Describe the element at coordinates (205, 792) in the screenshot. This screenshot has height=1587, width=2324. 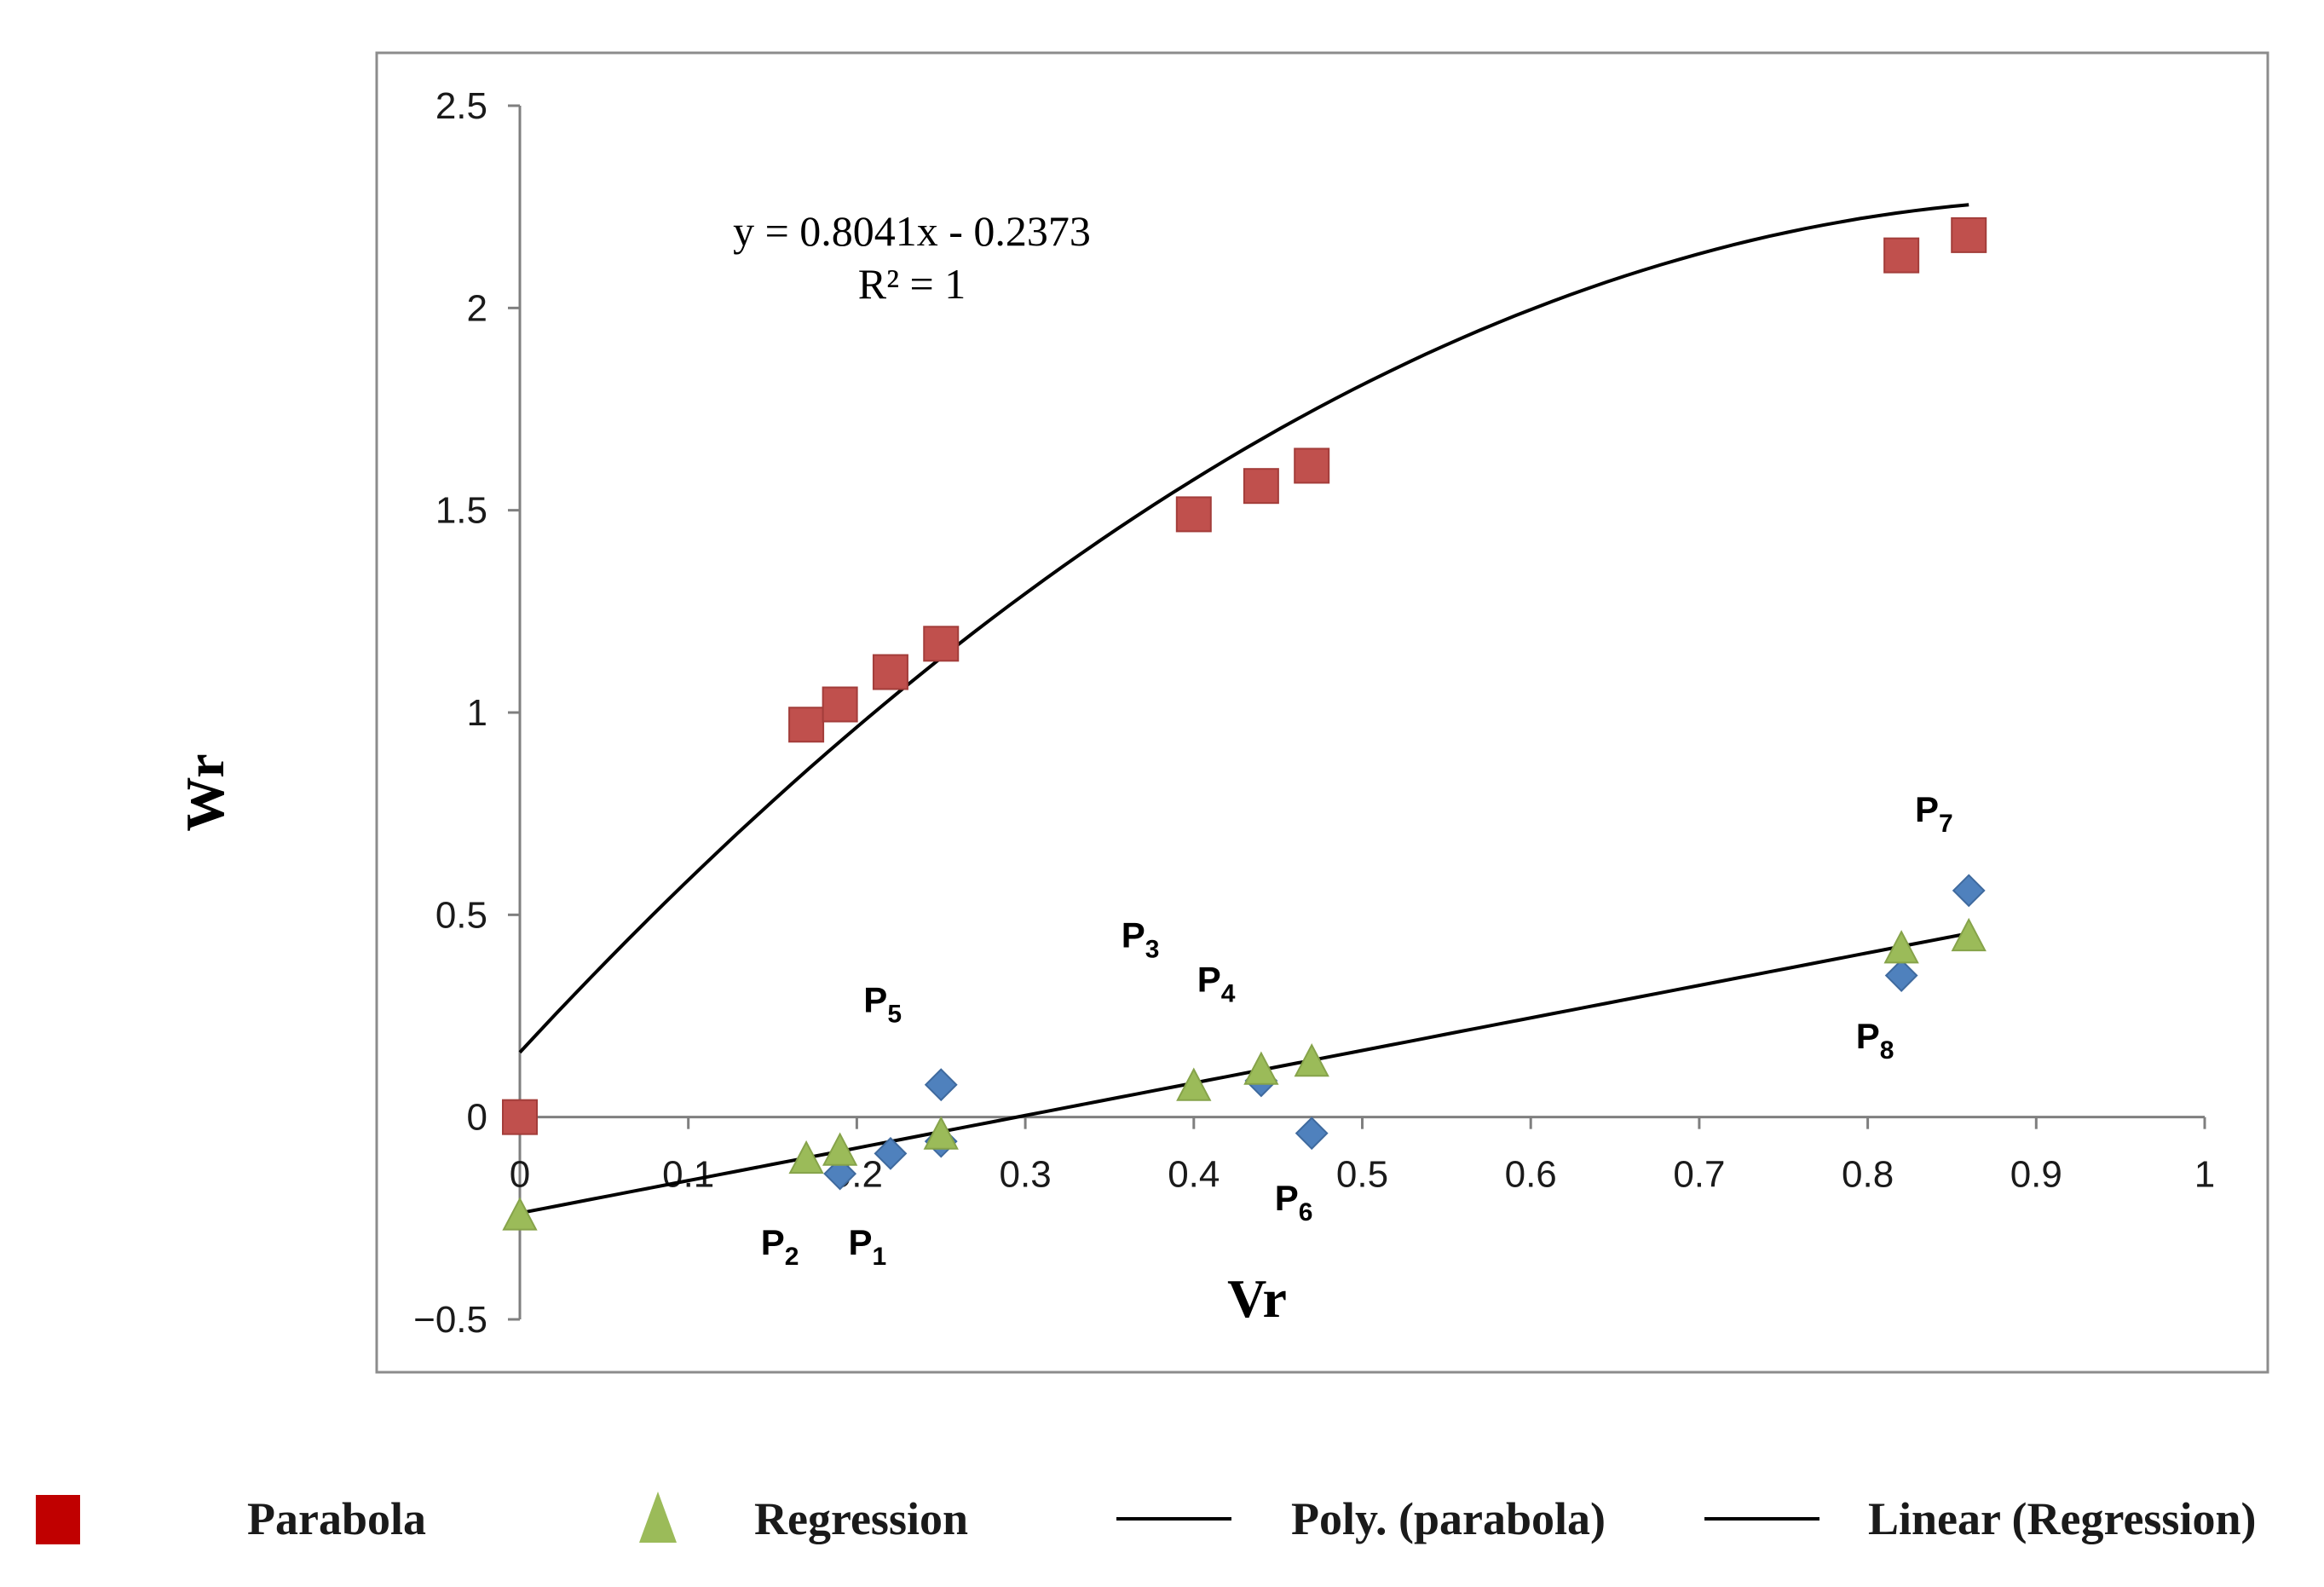
I see `y-axis-title: Wr` at that location.